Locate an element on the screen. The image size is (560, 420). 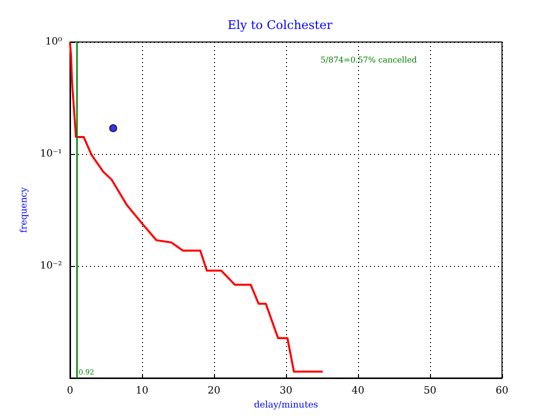
x-tick-label: 0 is located at coordinates (70, 391).